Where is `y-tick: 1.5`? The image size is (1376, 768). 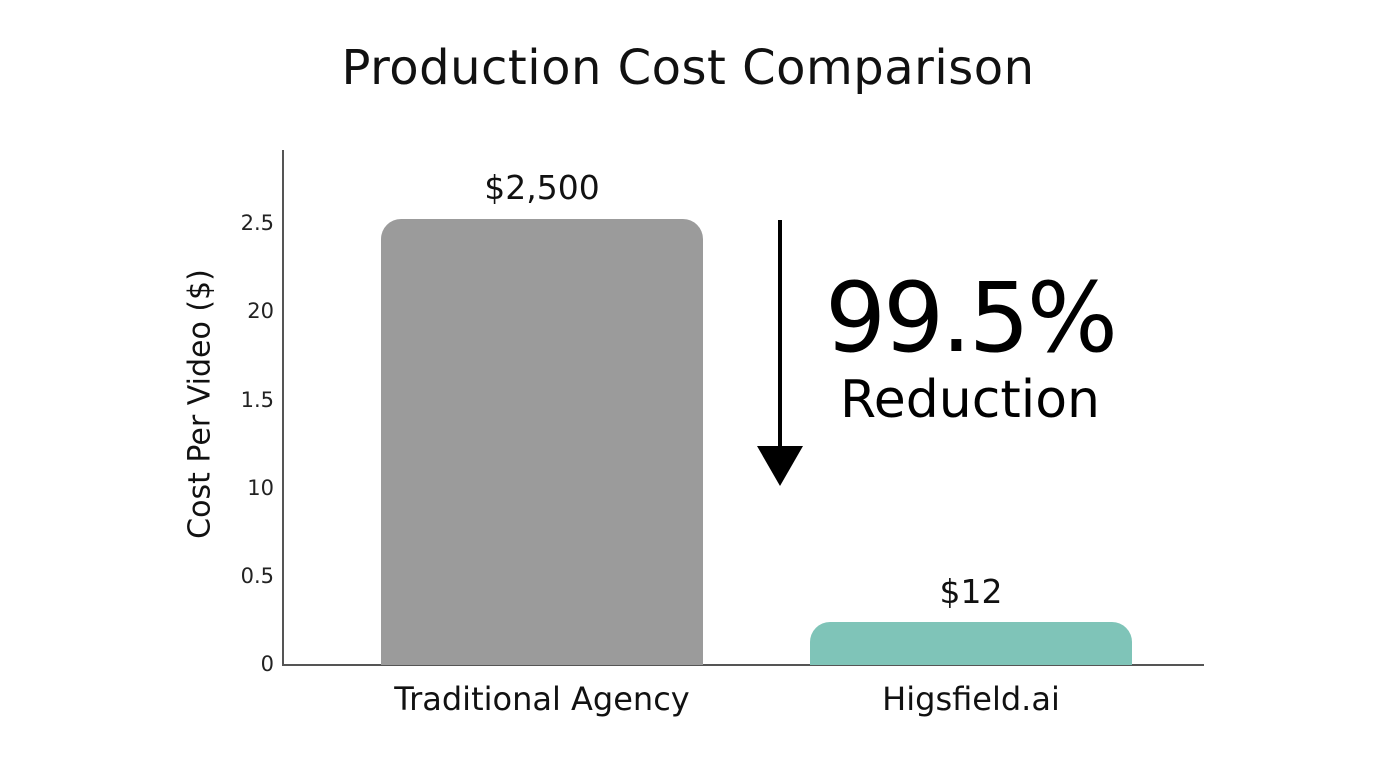 y-tick: 1.5 is located at coordinates (257, 400).